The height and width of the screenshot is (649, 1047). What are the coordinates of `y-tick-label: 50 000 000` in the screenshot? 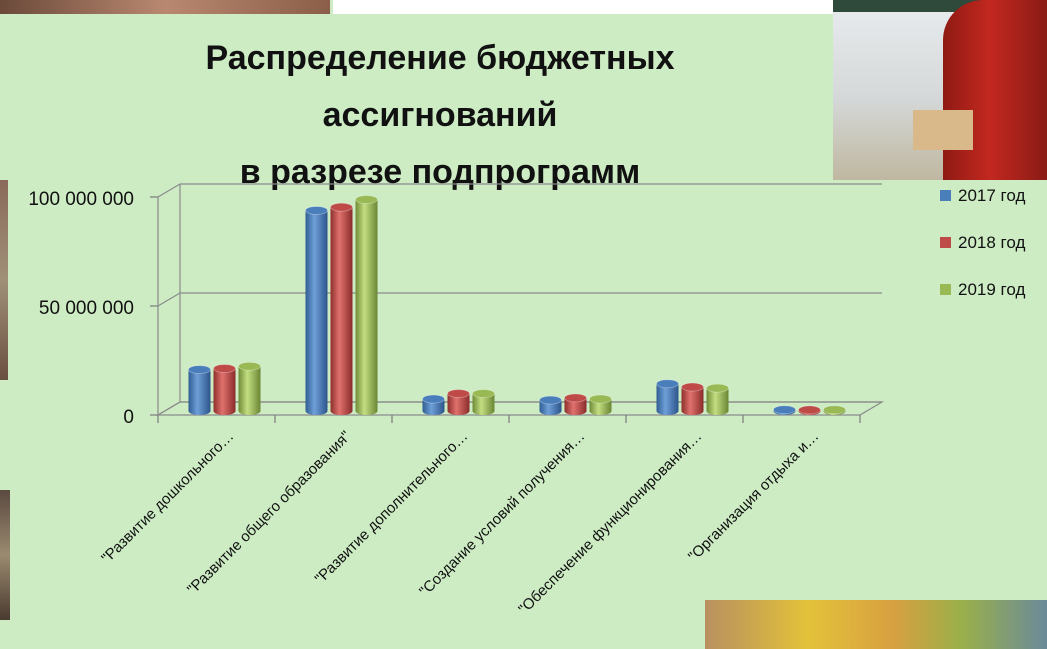 It's located at (86, 308).